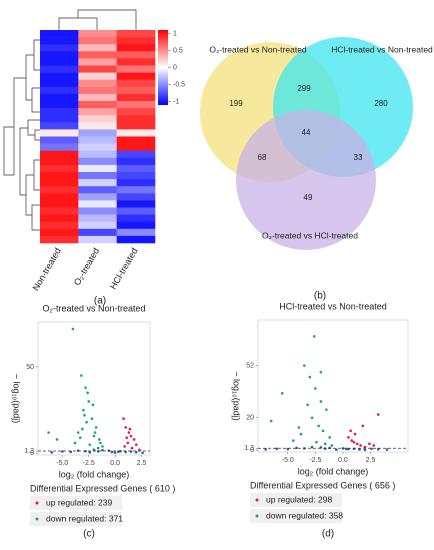  I want to click on colorbar-label: -1, so click(176, 101).